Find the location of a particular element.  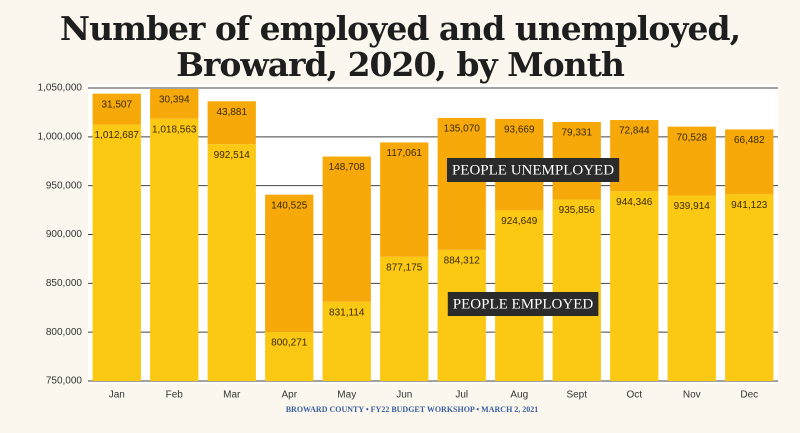

value-label: 1,012,687 is located at coordinates (117, 135).